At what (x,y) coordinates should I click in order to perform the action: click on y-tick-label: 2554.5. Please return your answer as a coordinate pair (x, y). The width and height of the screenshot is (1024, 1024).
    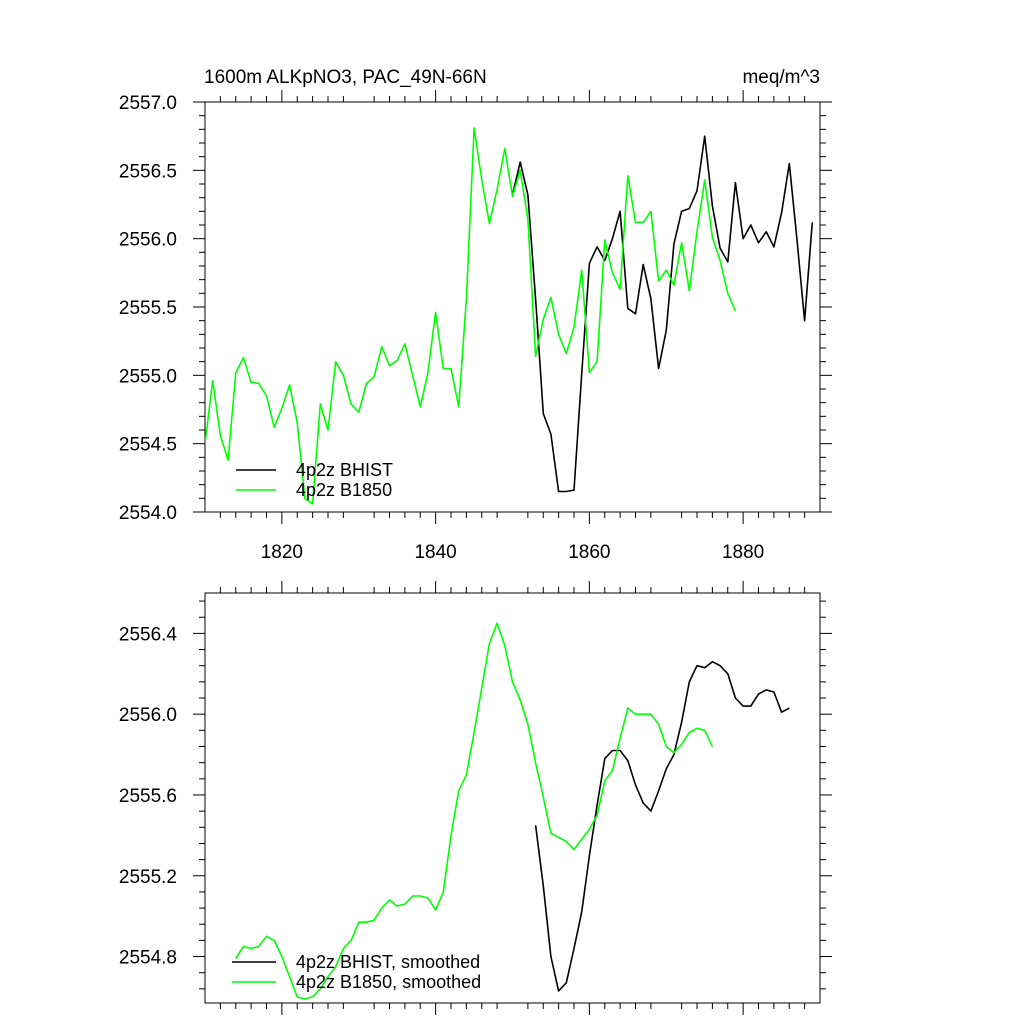
    Looking at the image, I should click on (148, 445).